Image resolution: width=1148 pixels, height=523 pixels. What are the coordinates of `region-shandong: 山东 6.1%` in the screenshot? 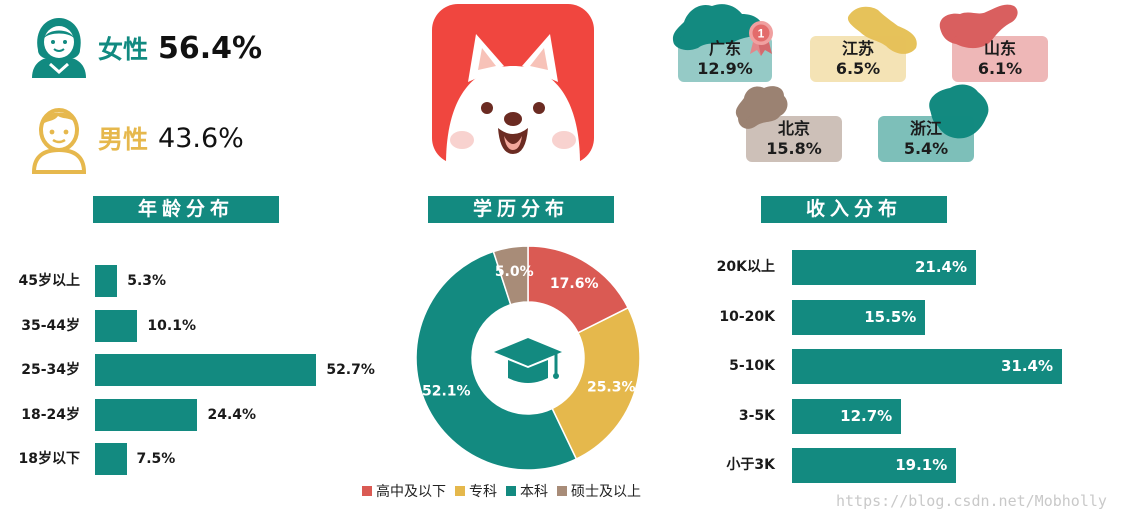 It's located at (991, 42).